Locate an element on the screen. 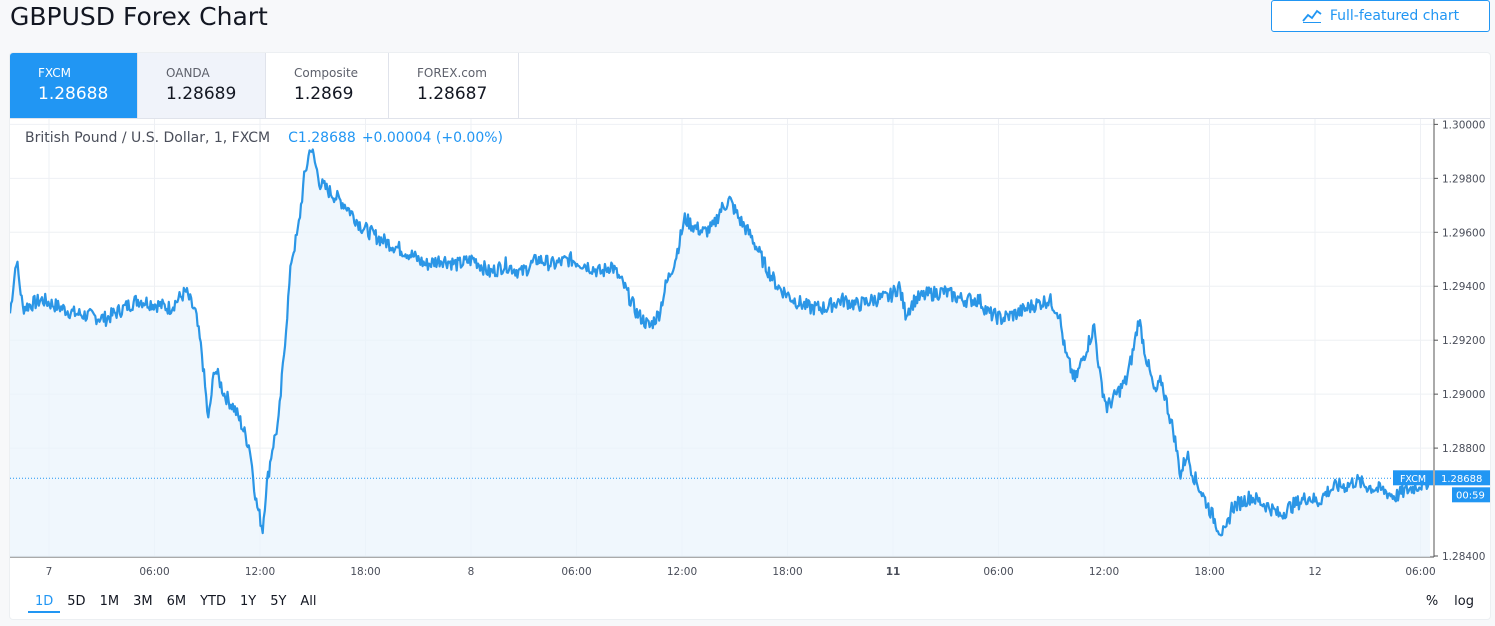 Image resolution: width=1495 pixels, height=626 pixels. tabs-divider is located at coordinates (750, 118).